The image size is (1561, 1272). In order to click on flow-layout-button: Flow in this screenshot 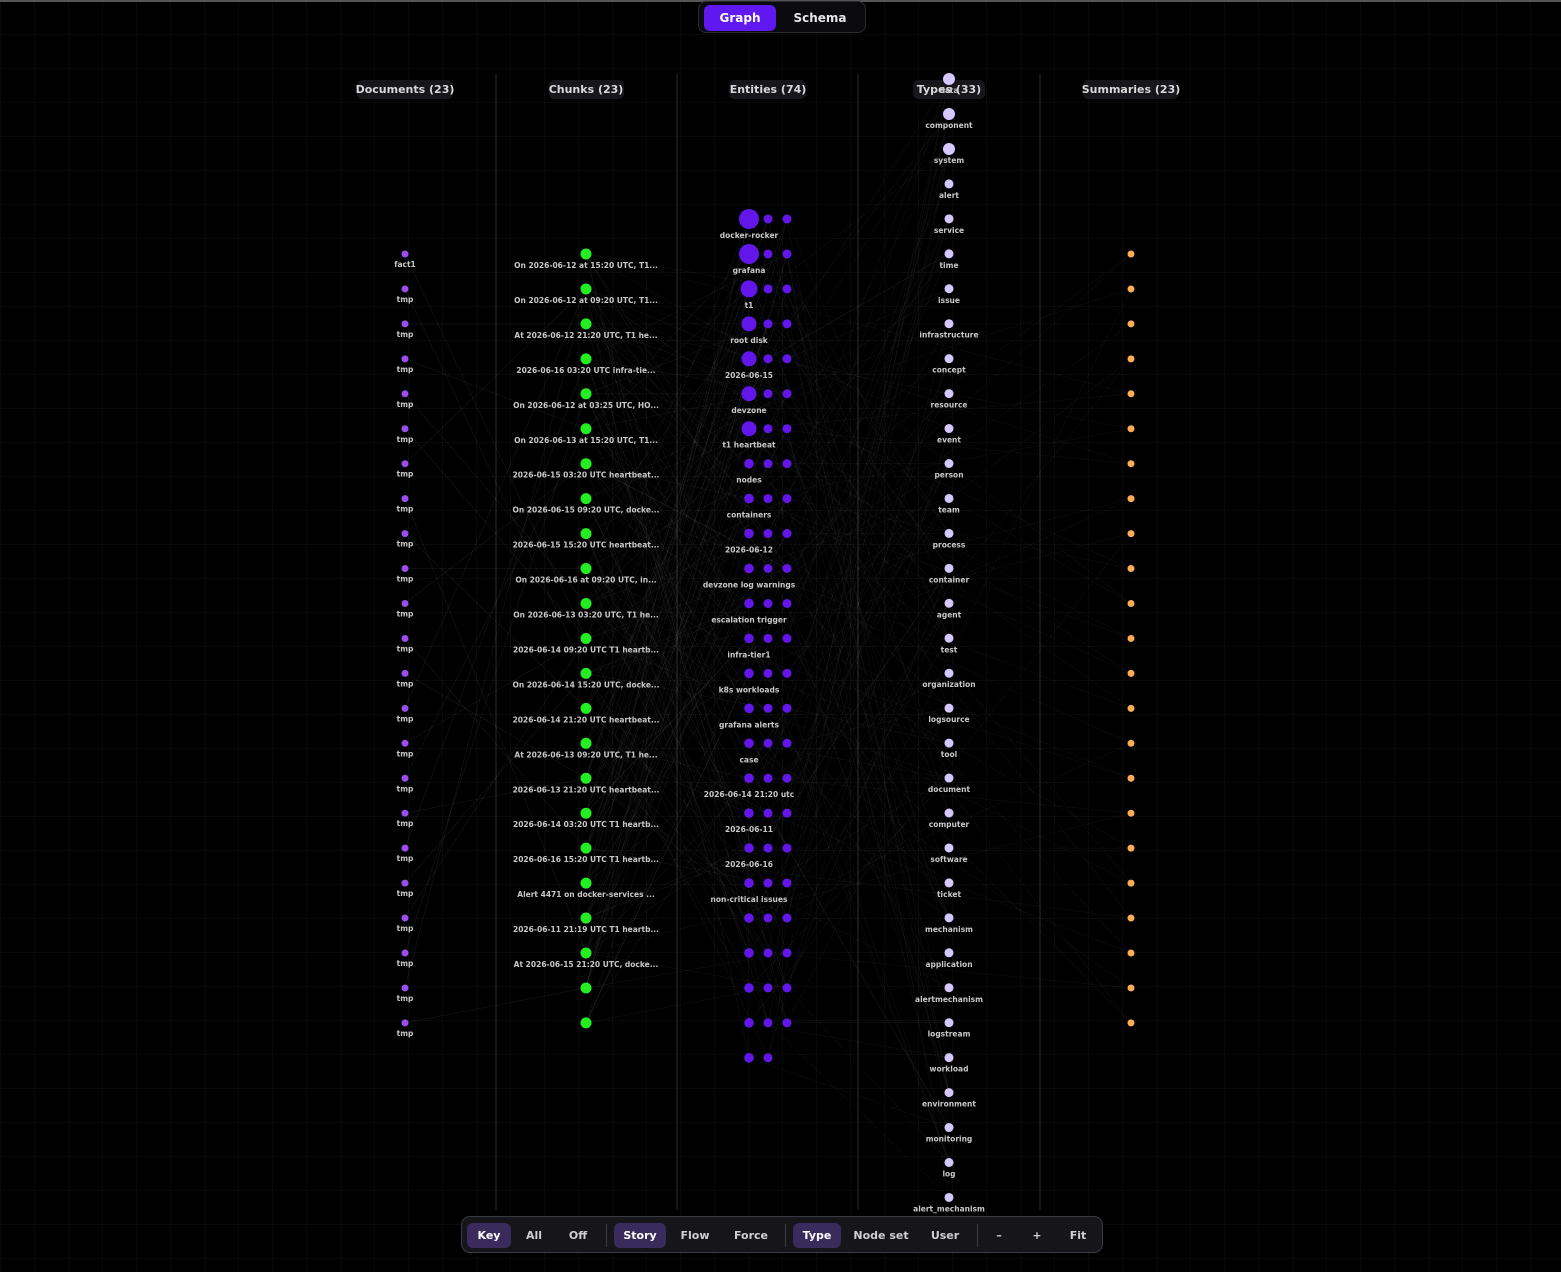, I will do `click(695, 1235)`.